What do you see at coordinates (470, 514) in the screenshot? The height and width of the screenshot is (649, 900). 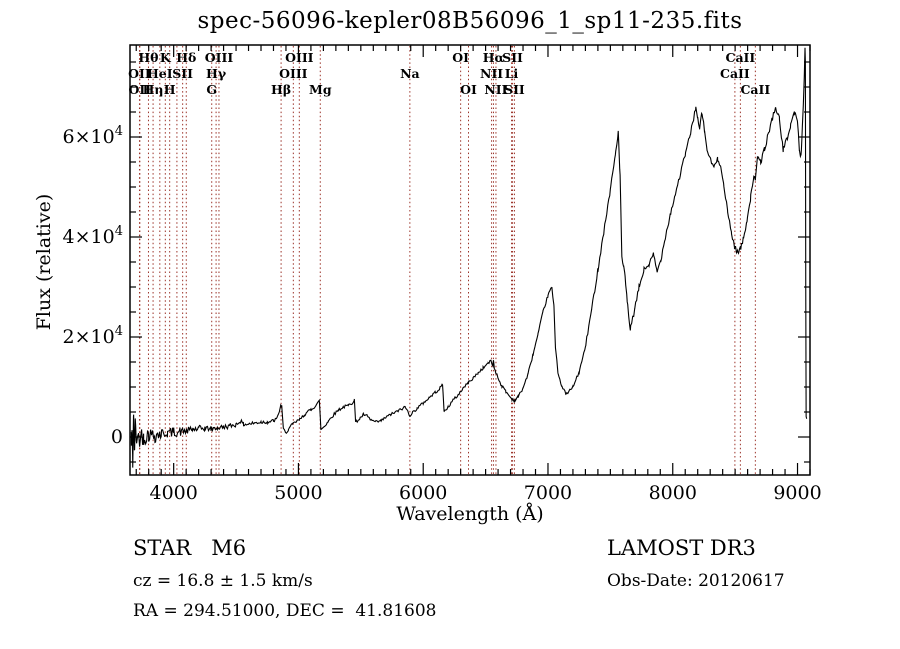 I see `x-axis-label: Wavelength (Å)` at bounding box center [470, 514].